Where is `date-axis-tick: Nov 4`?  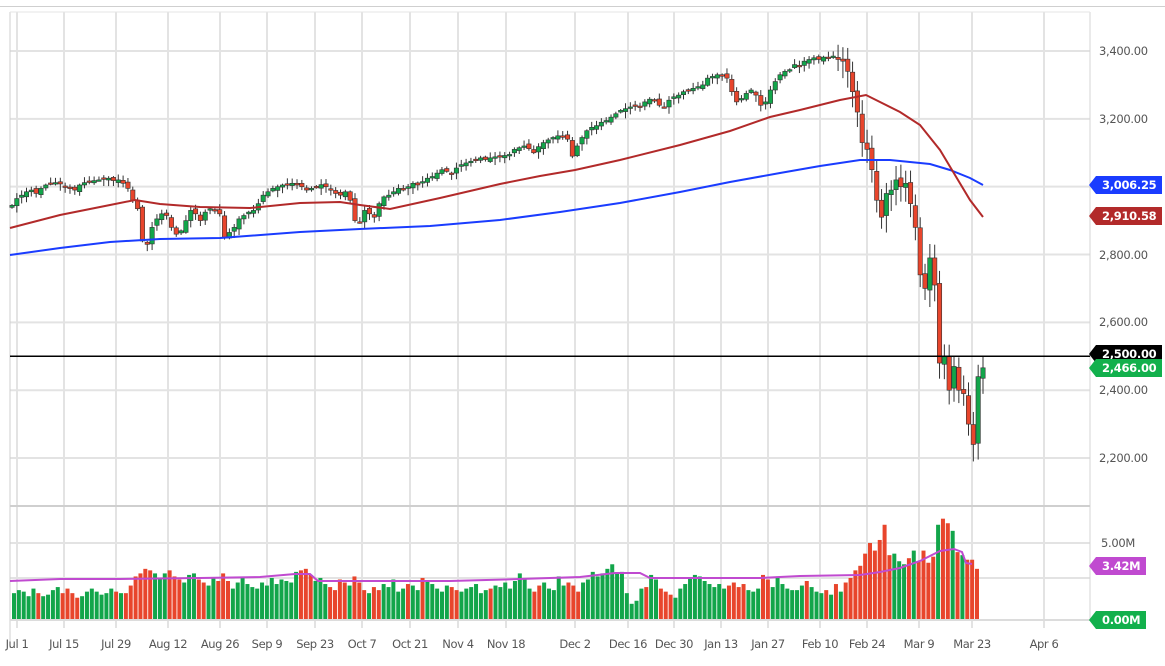 date-axis-tick: Nov 4 is located at coordinates (458, 644).